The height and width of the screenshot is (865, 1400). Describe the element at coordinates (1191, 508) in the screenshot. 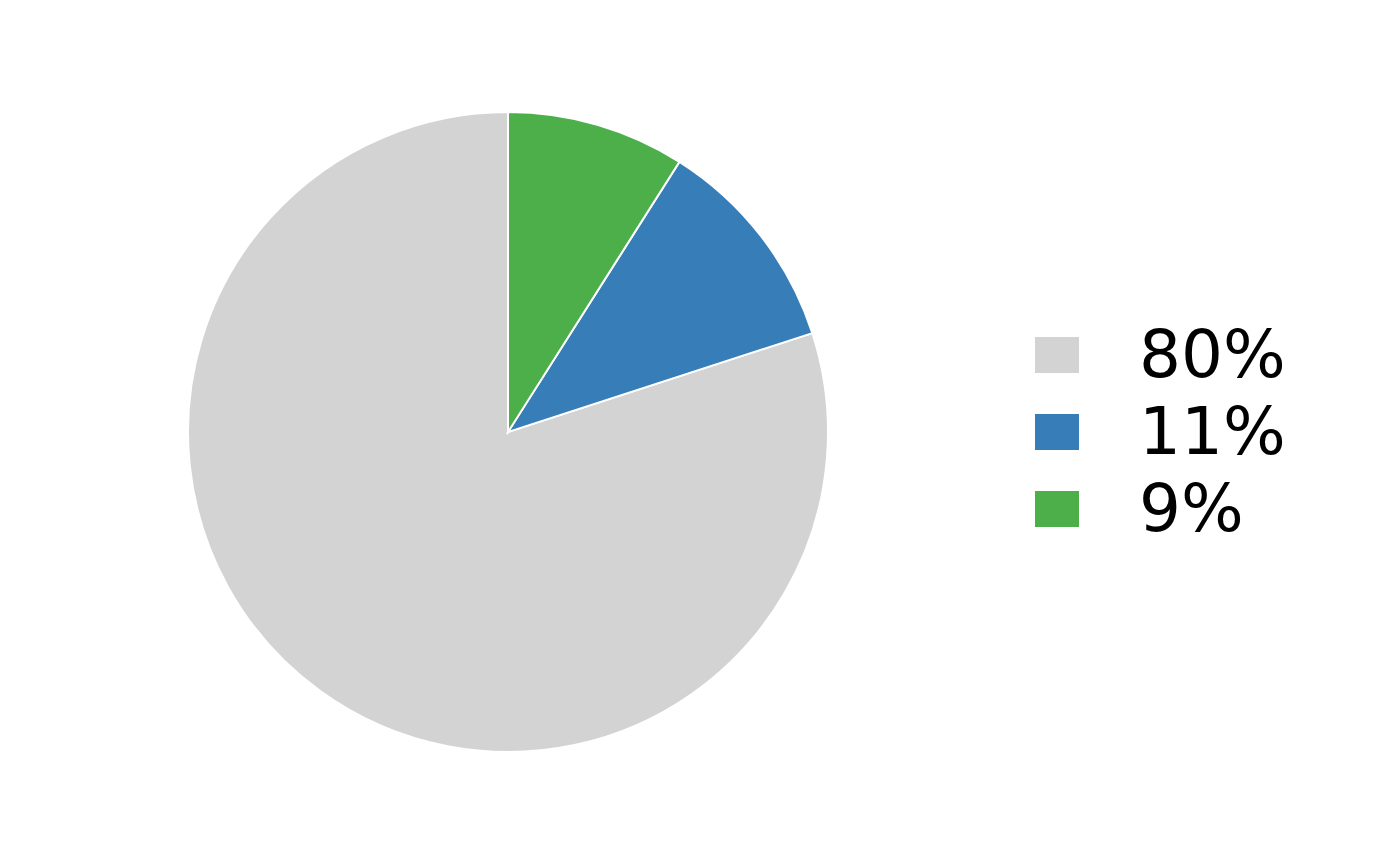

I see `legend-label: 9%` at that location.